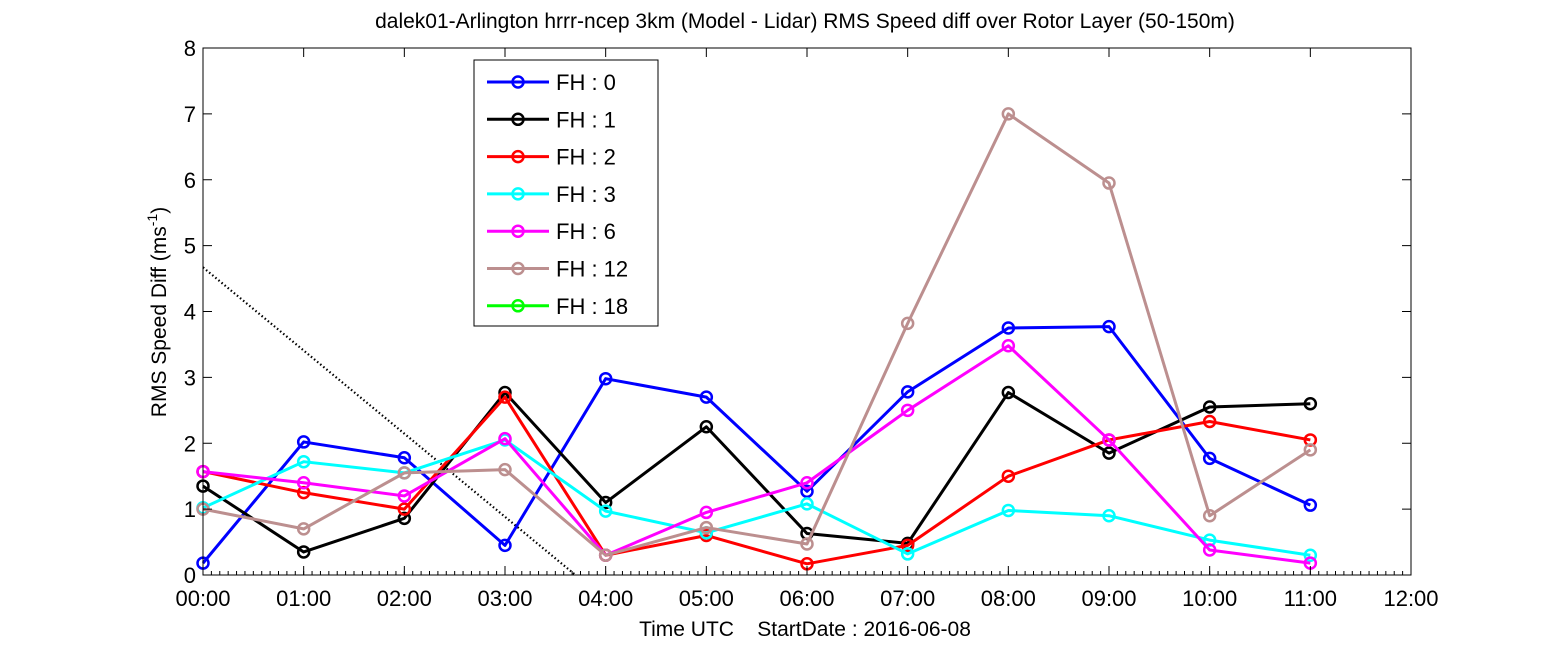  What do you see at coordinates (586, 194) in the screenshot?
I see `legend-label: FH : 3` at bounding box center [586, 194].